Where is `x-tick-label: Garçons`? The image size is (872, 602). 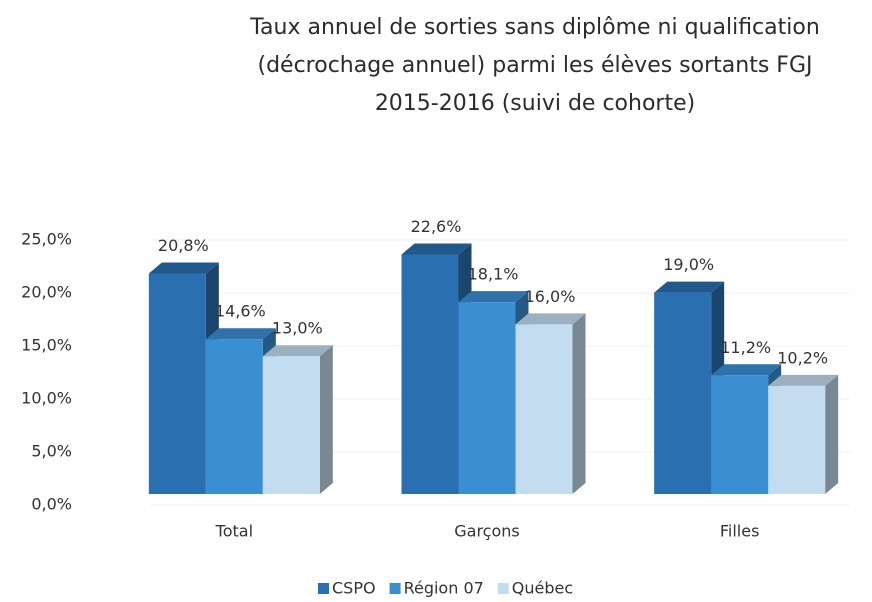
x-tick-label: Garçons is located at coordinates (487, 531).